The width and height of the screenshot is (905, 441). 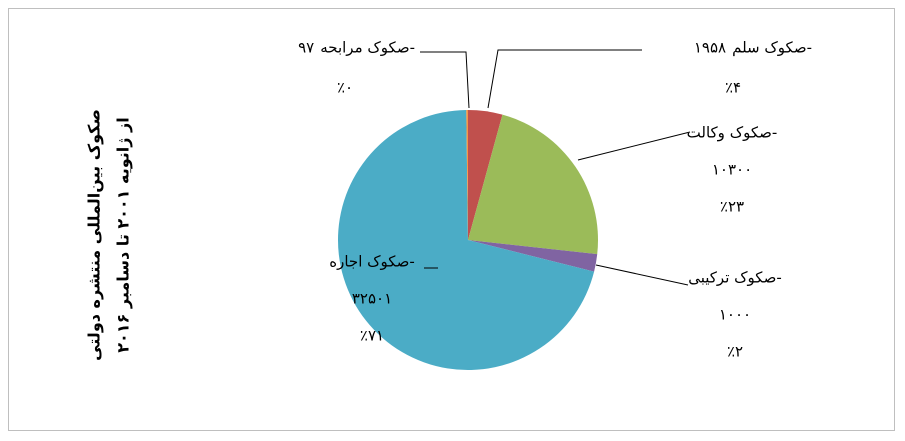 What do you see at coordinates (367, 48) in the screenshot?
I see `slice-name: صکوک مرابحه-` at bounding box center [367, 48].